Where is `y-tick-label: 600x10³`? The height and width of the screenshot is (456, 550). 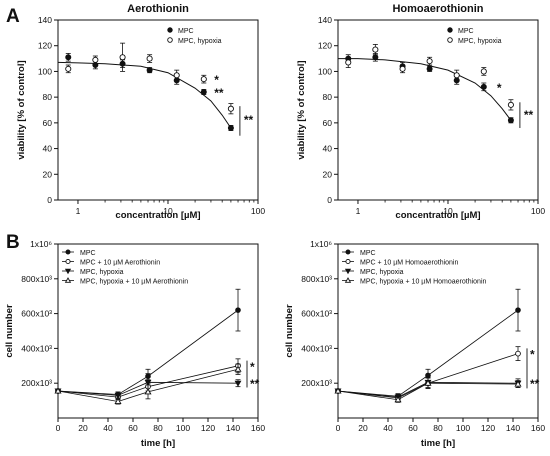
y-tick-label: 600x10³ is located at coordinates (316, 314).